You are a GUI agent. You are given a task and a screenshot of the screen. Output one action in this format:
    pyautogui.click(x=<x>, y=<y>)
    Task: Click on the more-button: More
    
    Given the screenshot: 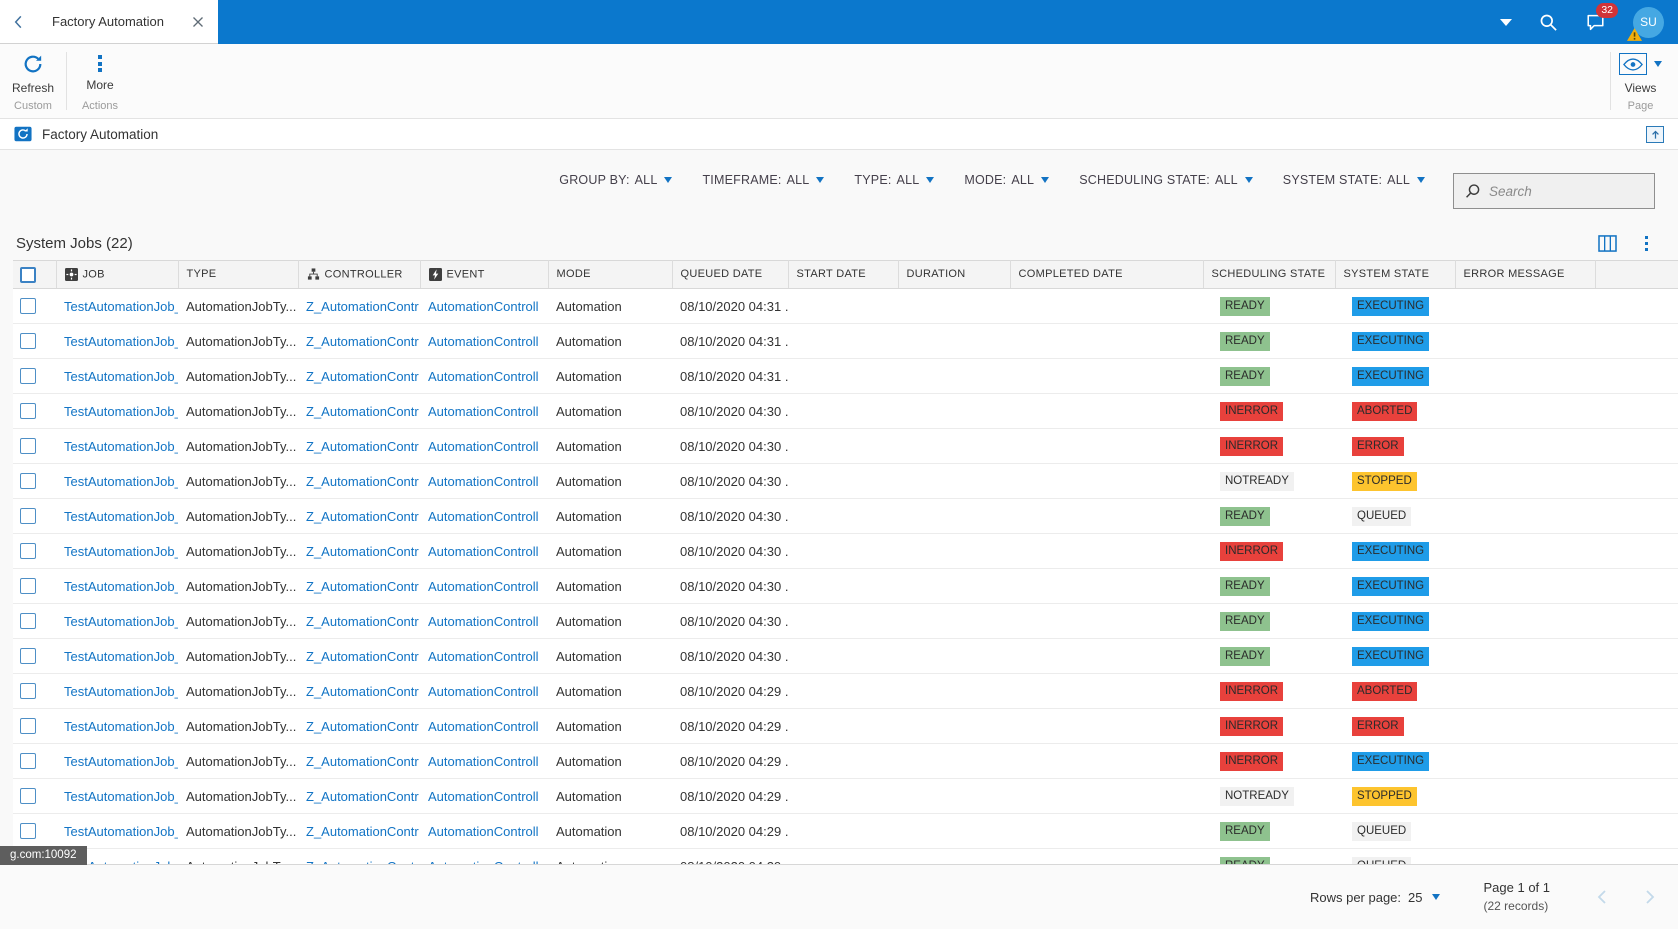 What is the action you would take?
    pyautogui.click(x=99, y=69)
    